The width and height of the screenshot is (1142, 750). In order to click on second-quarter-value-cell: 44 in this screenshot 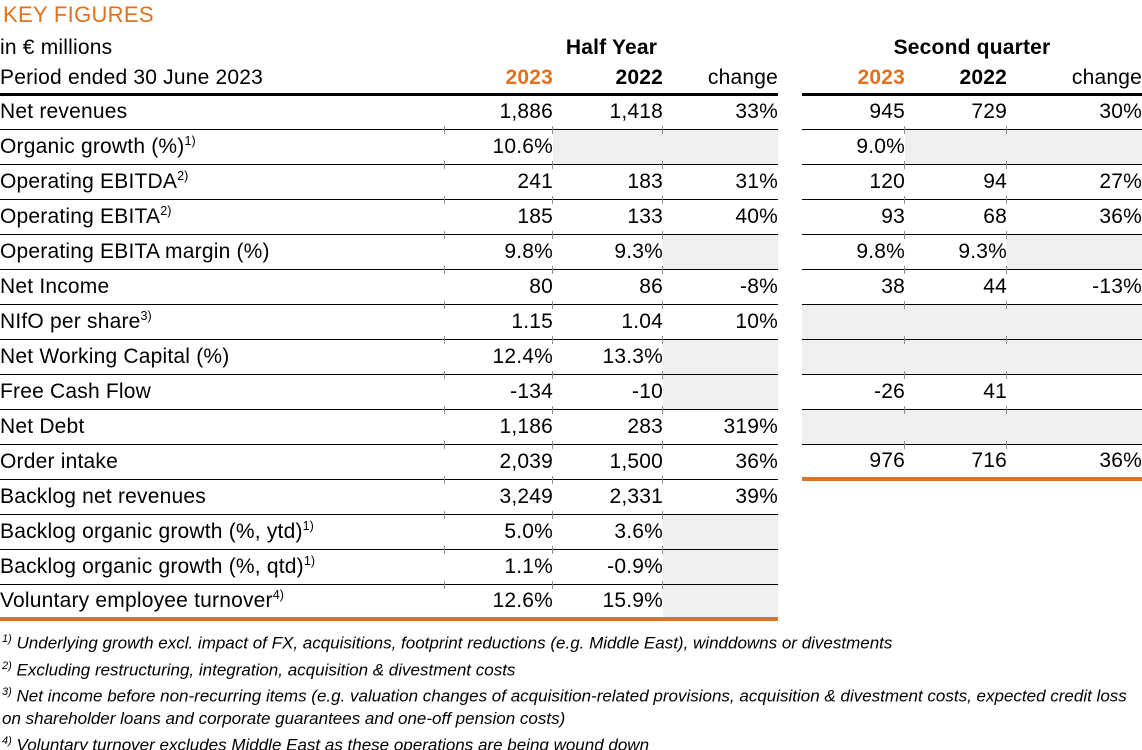, I will do `click(955, 285)`.